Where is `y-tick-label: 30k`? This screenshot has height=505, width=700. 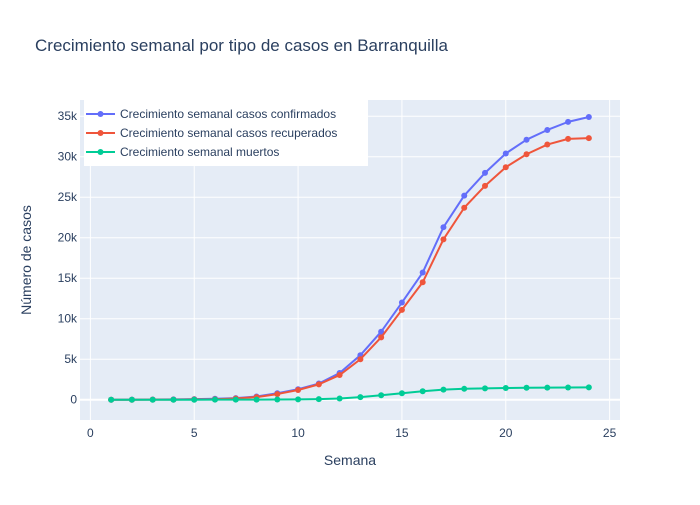
y-tick-label: 30k is located at coordinates (68, 157).